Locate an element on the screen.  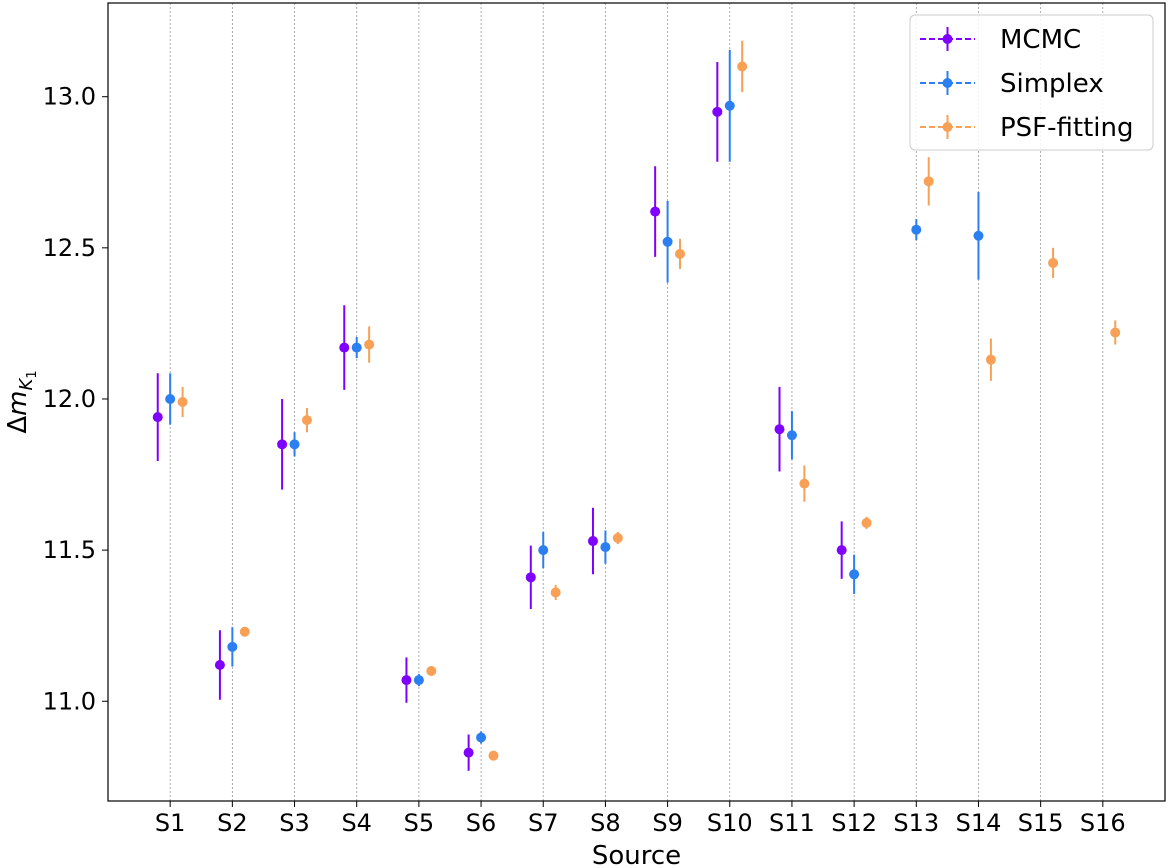
y-tick-label: 12.5 is located at coordinates (69, 248).